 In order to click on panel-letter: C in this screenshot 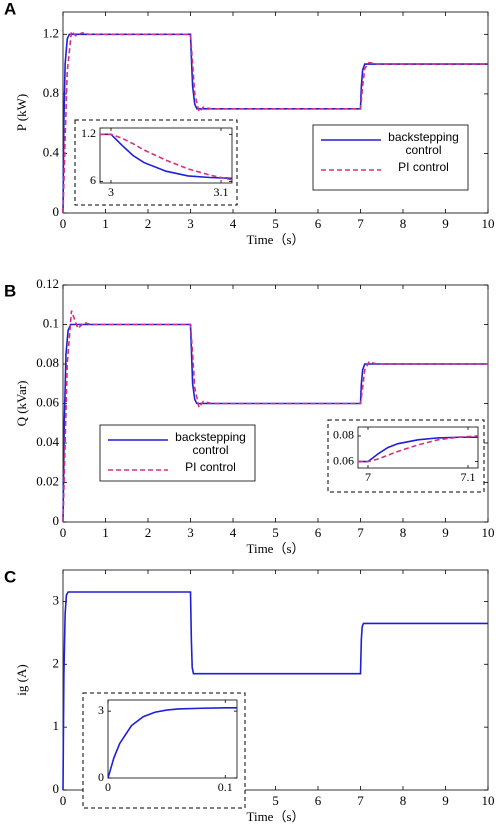, I will do `click(10, 576)`.